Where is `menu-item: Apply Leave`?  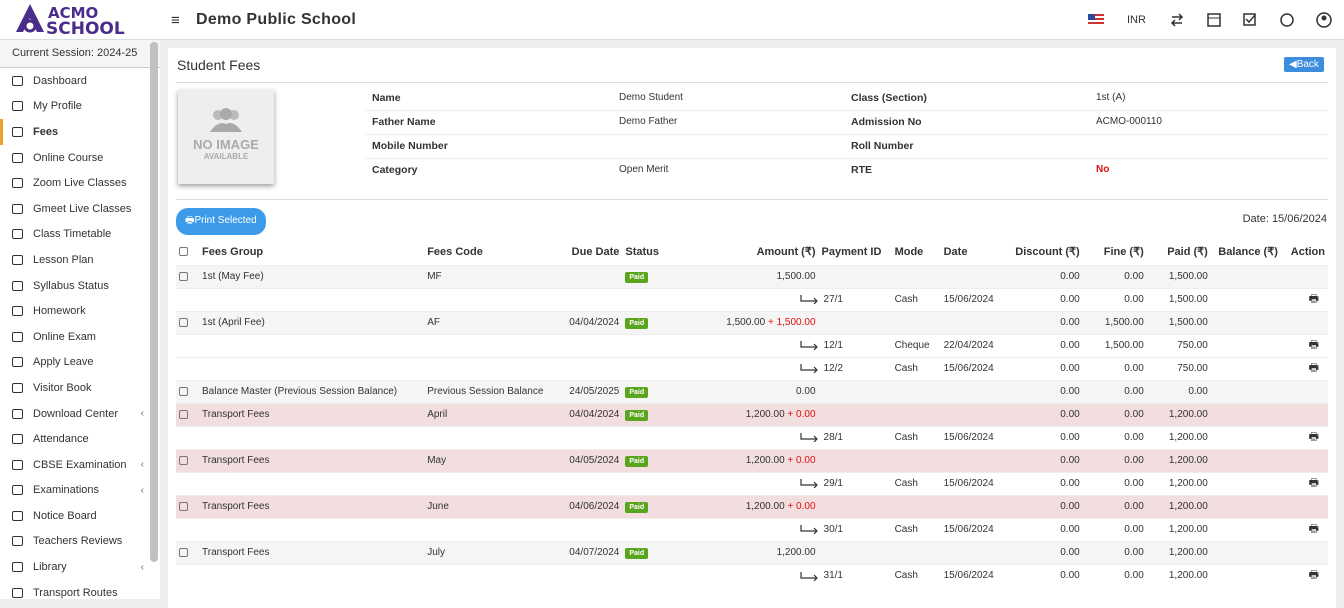 menu-item: Apply Leave is located at coordinates (80, 363).